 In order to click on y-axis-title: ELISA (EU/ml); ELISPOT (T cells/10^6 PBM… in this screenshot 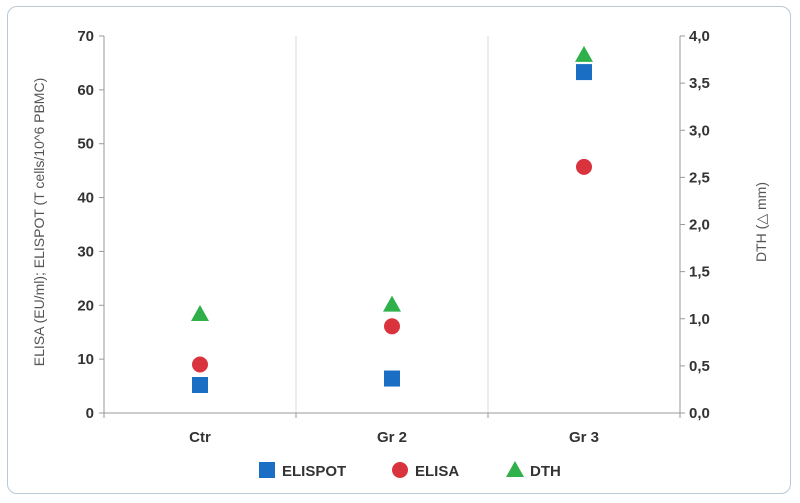, I will do `click(39, 222)`.